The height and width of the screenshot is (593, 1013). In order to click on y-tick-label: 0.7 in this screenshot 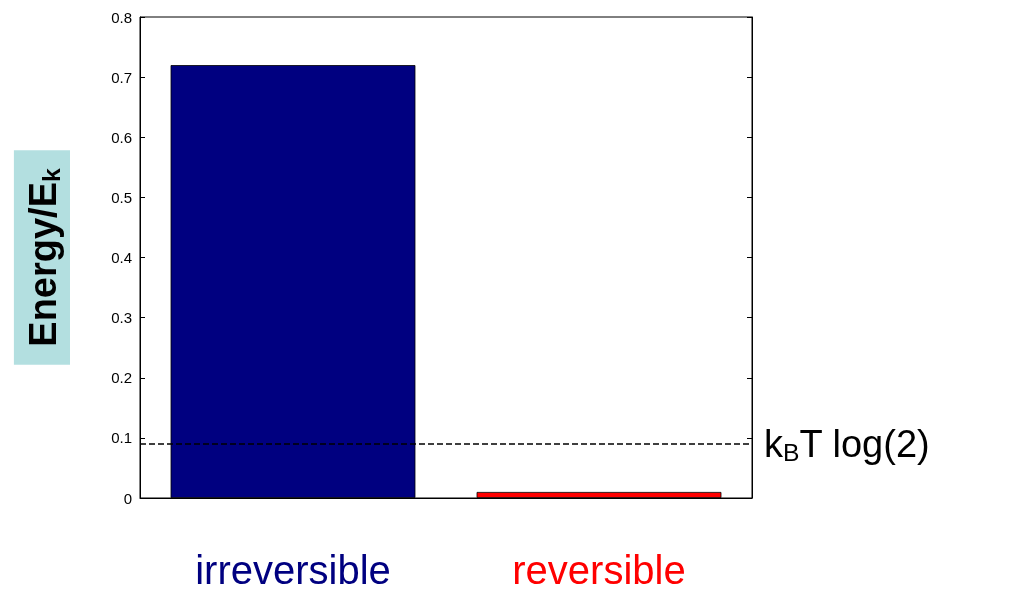, I will do `click(121, 77)`.